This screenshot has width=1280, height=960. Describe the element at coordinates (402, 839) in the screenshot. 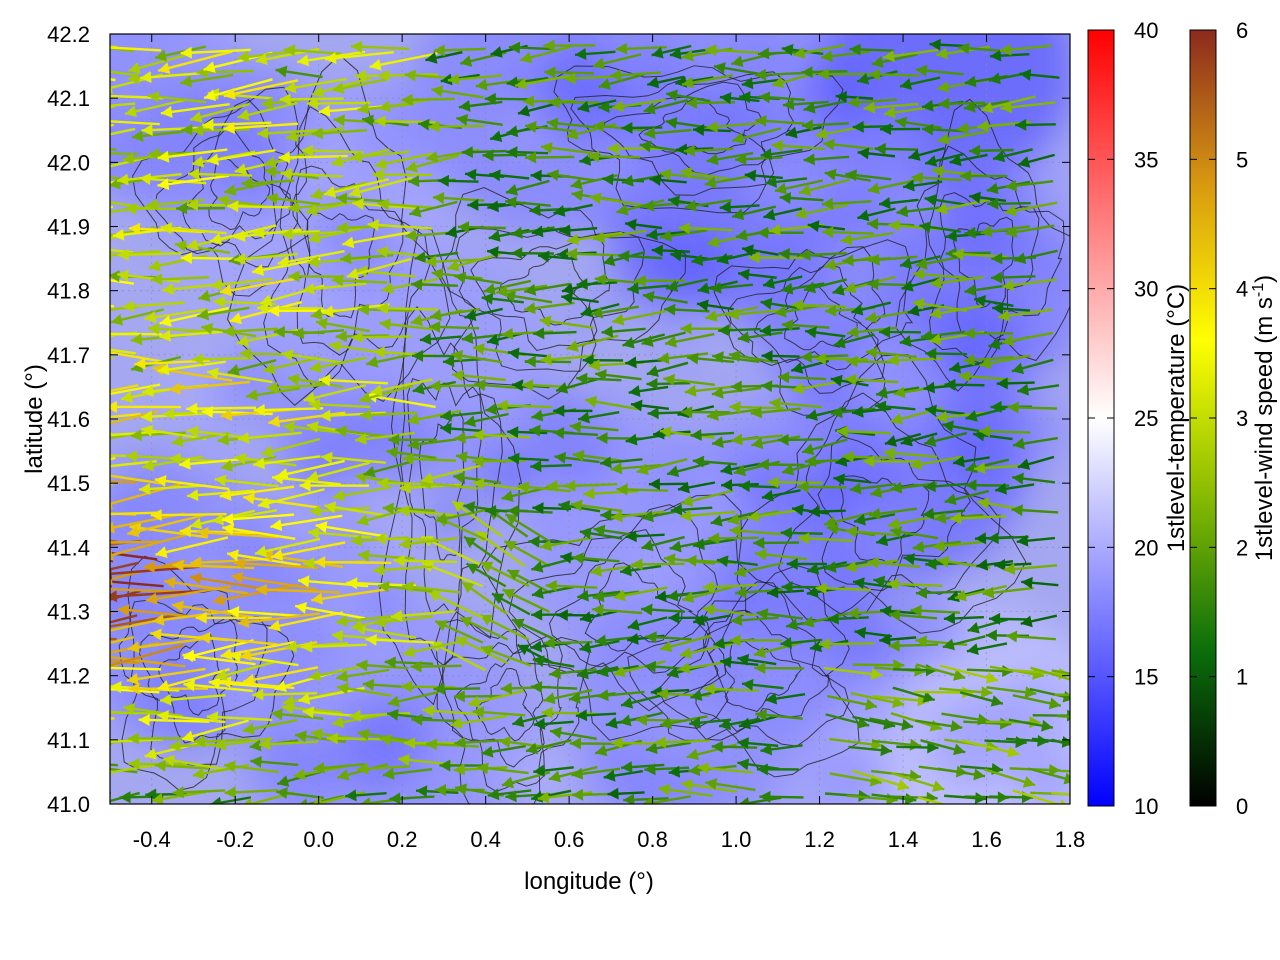

I see `x-tick-label: 0.2` at that location.